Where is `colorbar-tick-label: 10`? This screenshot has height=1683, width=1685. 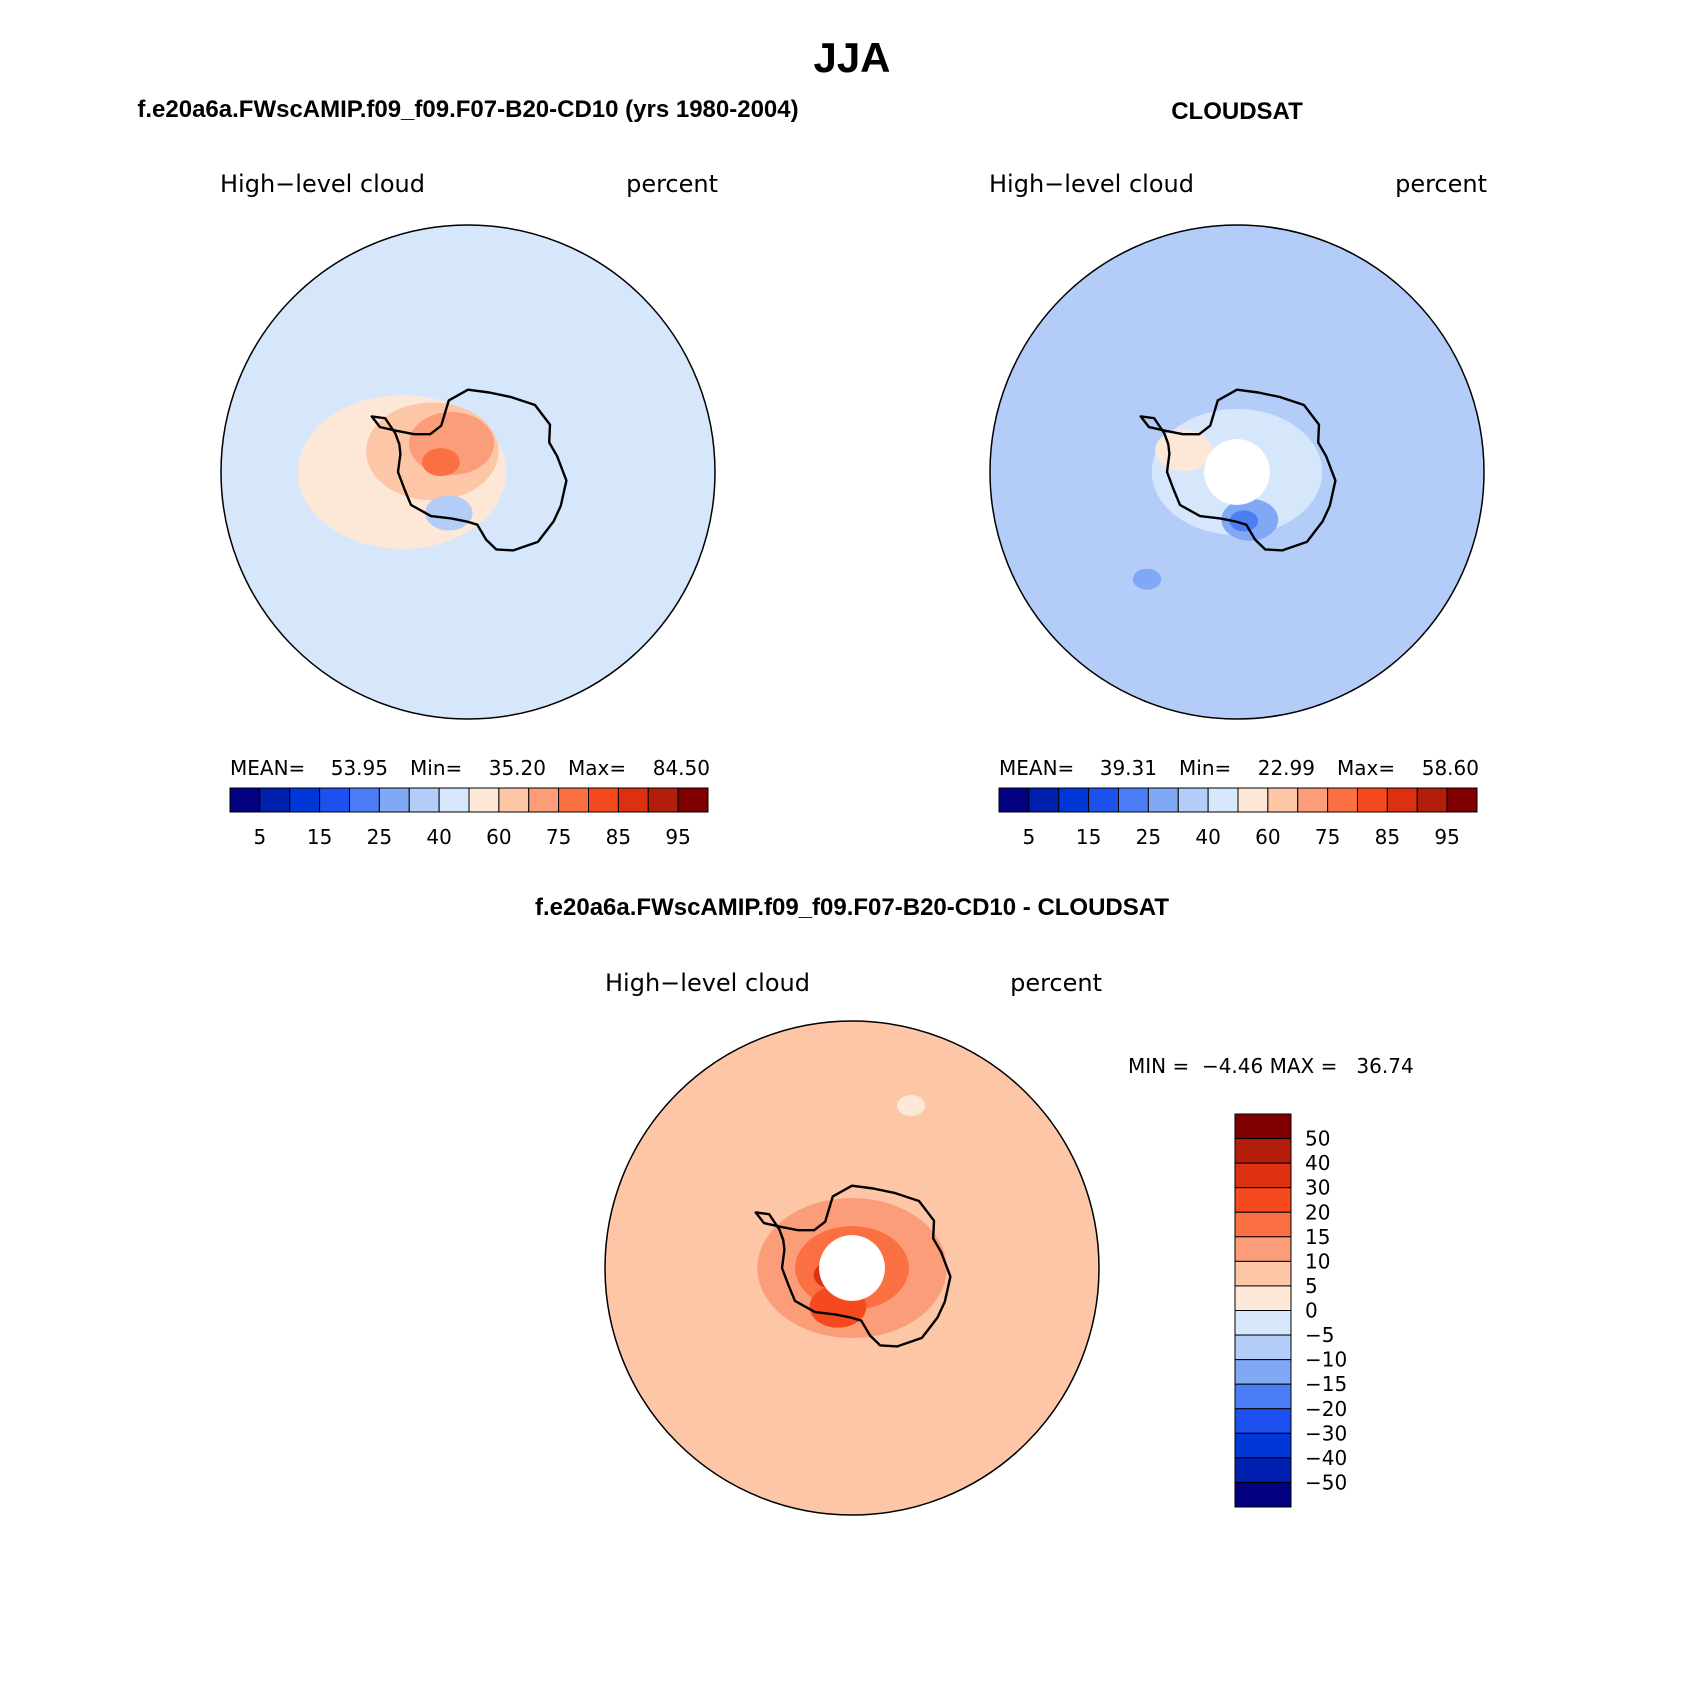
colorbar-tick-label: 10 is located at coordinates (1317, 1261).